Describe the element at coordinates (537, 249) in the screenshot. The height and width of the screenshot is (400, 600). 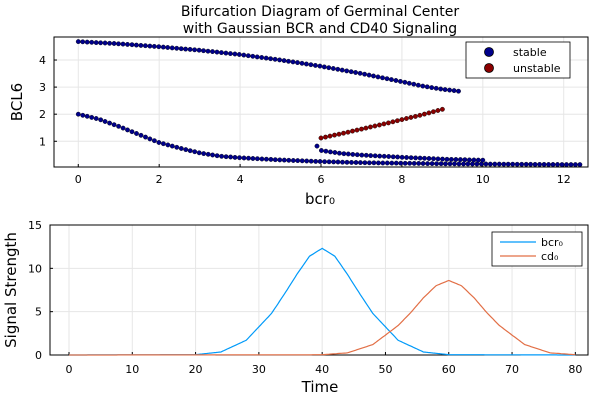
I see `bottom-legend: bcr₀ cd₀` at that location.